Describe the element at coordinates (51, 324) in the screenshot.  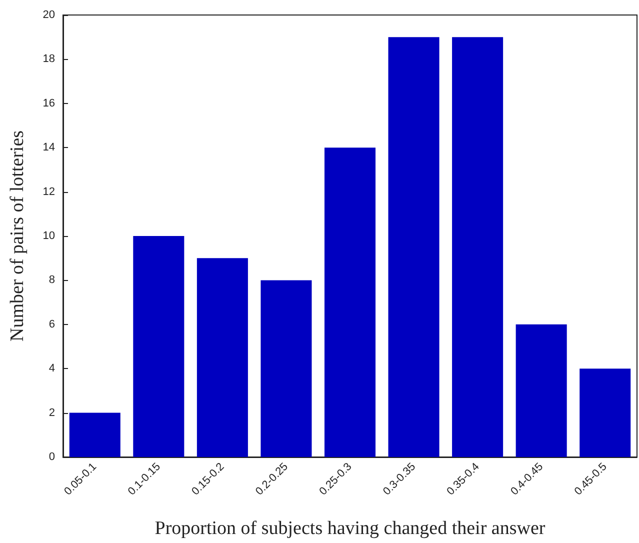
I see `y-tick-label: 6` at that location.